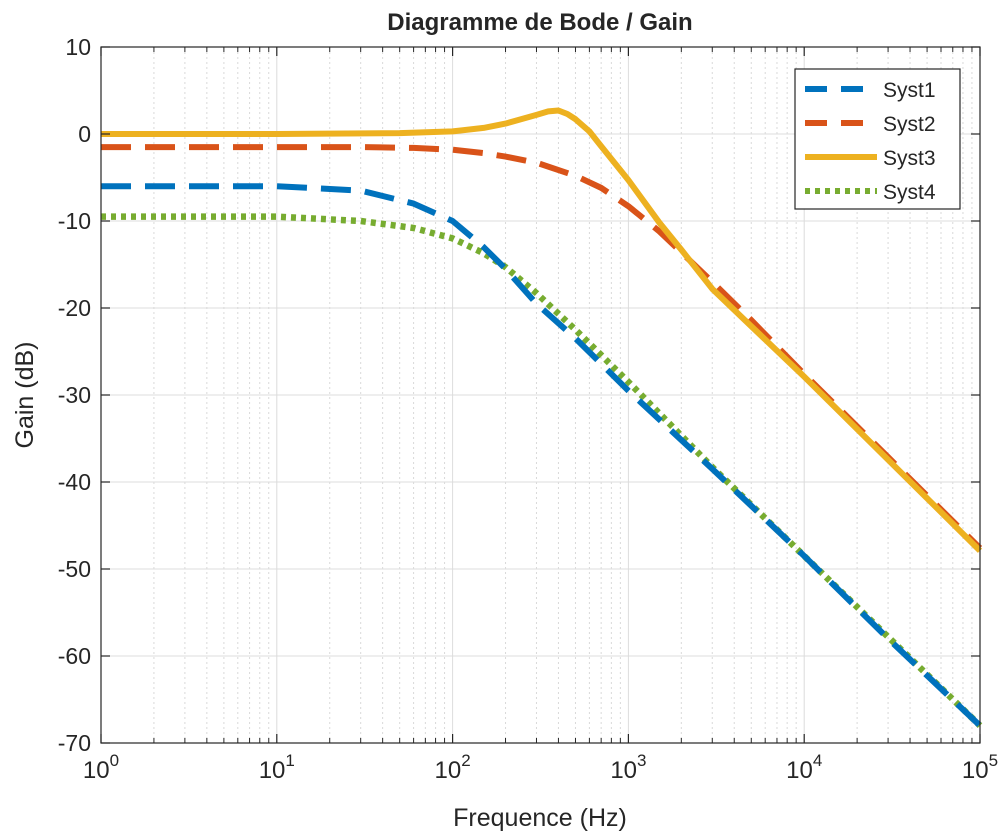 This screenshot has height=834, width=1006. Describe the element at coordinates (909, 124) in the screenshot. I see `legend-label-syst2: Syst2` at that location.